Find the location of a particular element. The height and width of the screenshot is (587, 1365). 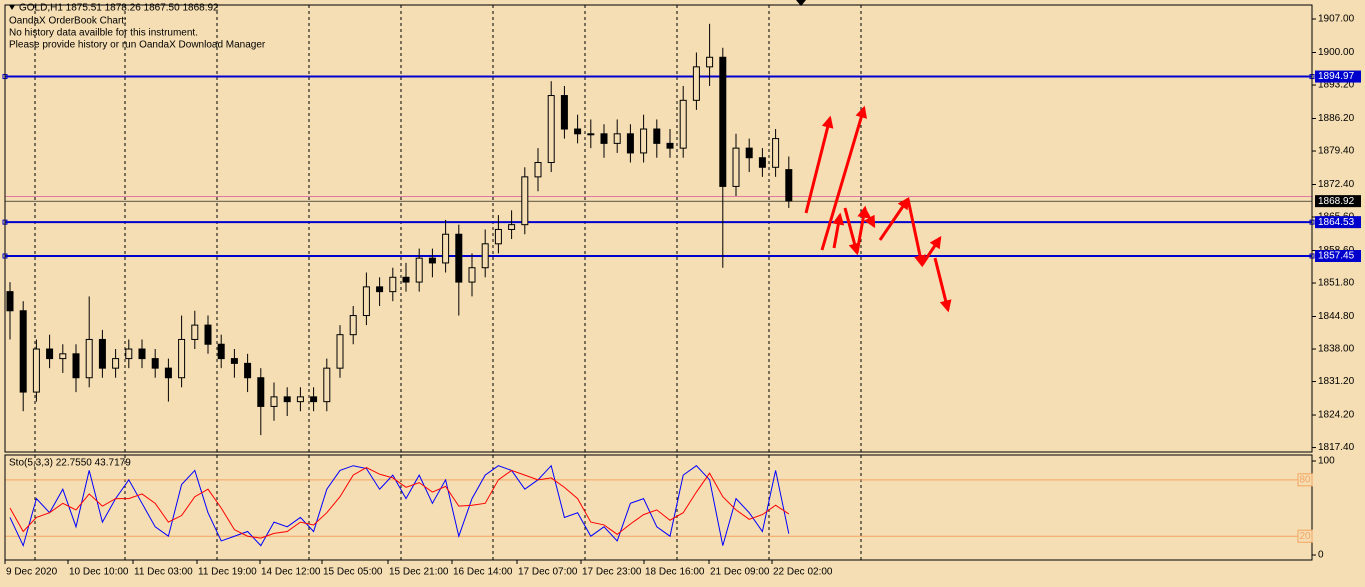

annotation-arrows is located at coordinates (878, 209).